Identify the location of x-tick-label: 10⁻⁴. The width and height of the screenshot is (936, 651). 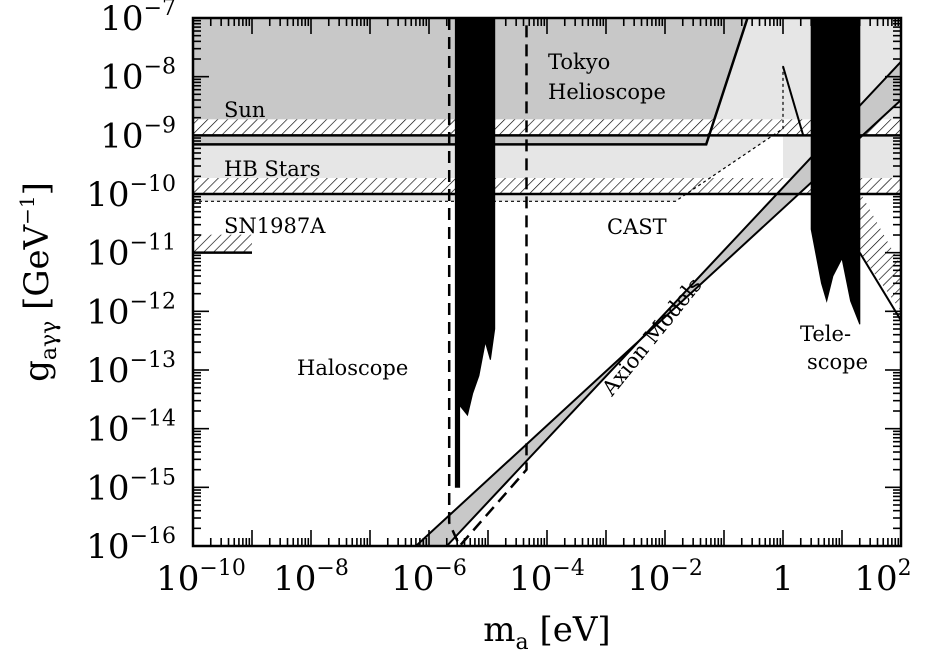
(547, 577).